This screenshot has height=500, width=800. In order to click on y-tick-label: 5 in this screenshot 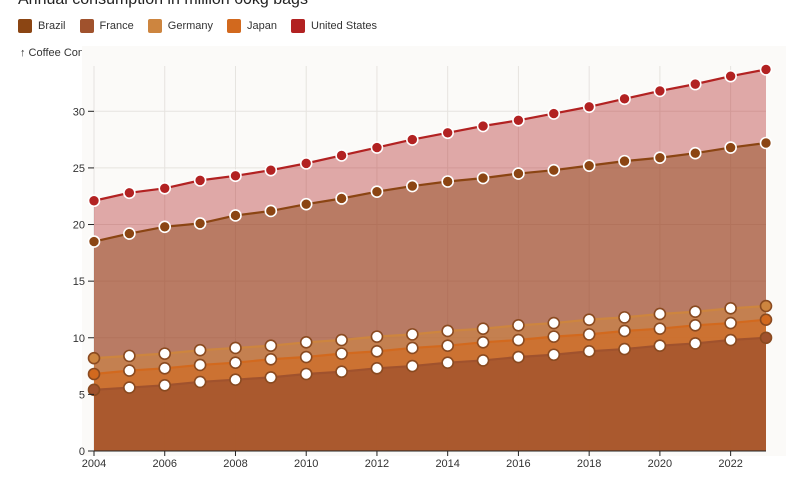, I will do `click(82, 395)`.